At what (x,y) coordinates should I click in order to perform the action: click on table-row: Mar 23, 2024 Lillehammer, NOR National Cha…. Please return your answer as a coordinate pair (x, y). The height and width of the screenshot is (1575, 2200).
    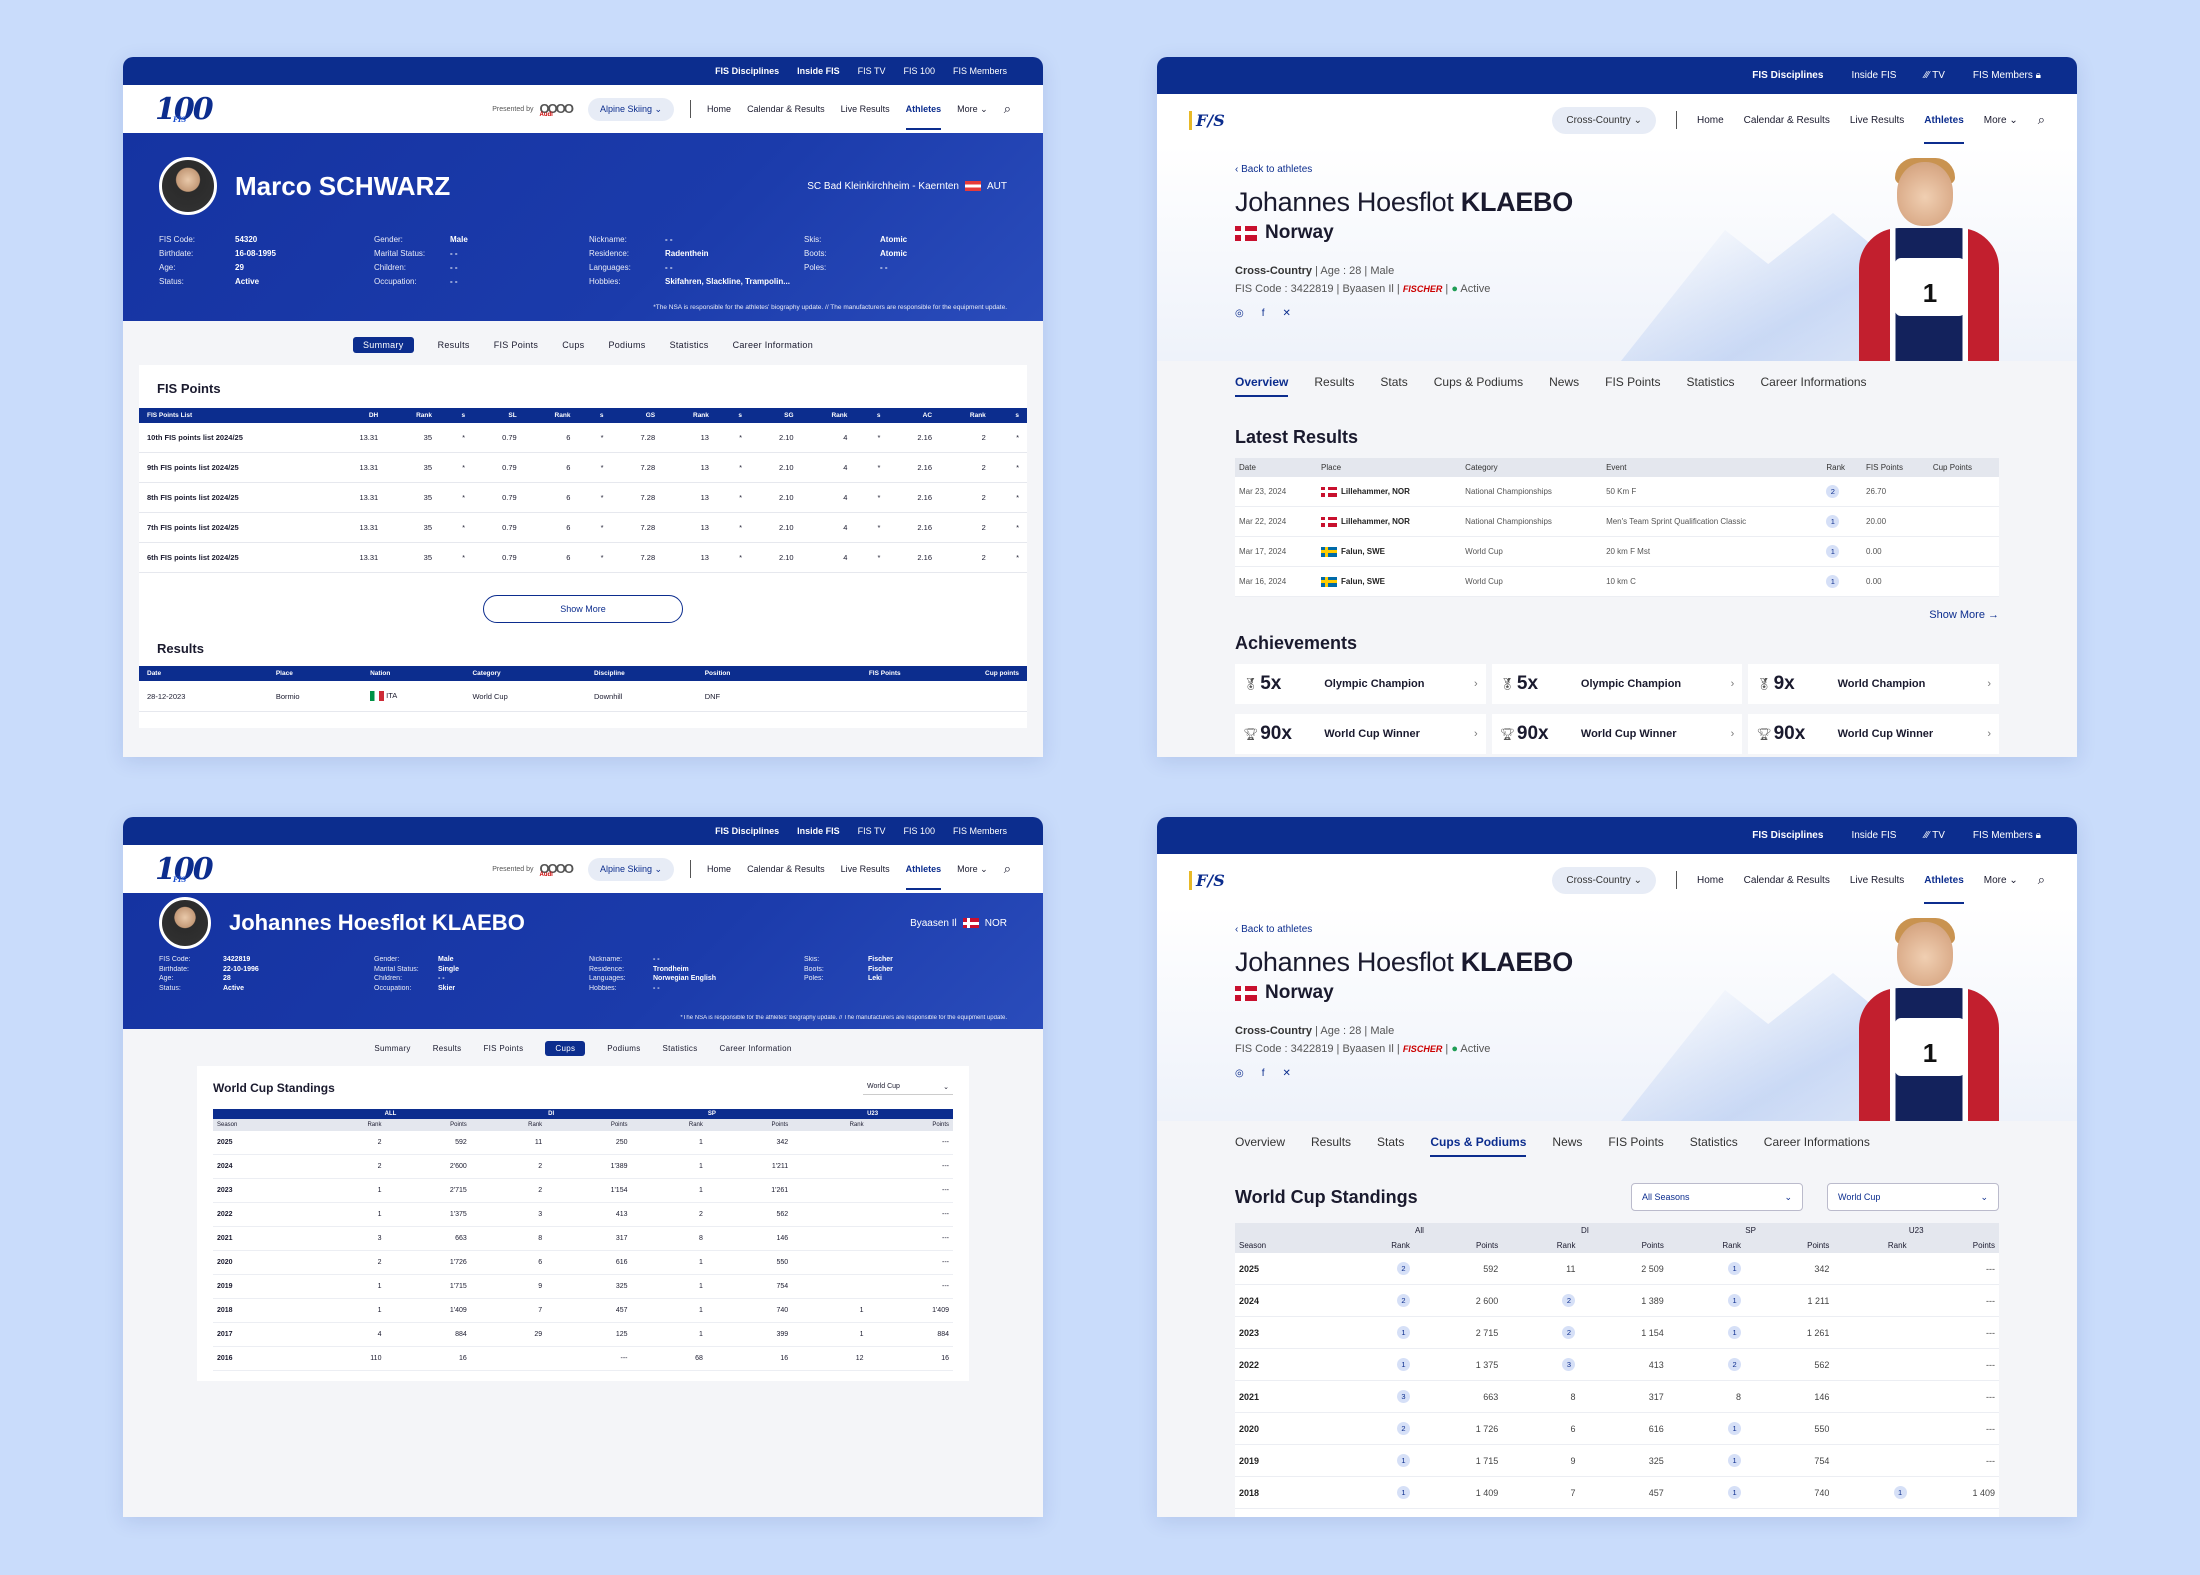
    Looking at the image, I should click on (1617, 492).